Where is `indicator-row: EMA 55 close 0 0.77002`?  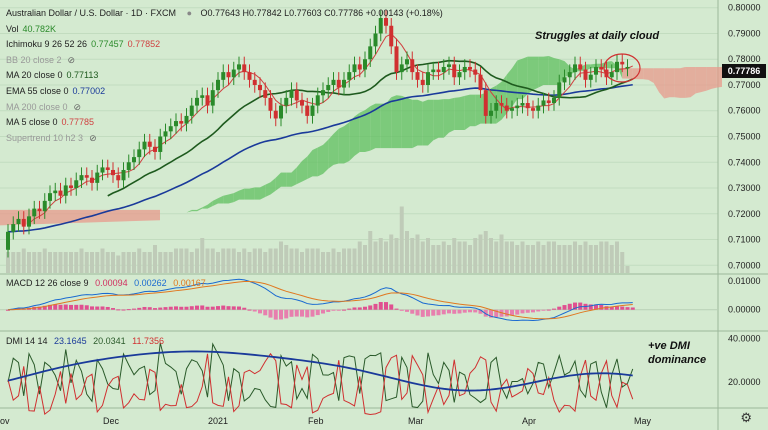 indicator-row: EMA 55 close 0 0.77002 is located at coordinates (224, 92).